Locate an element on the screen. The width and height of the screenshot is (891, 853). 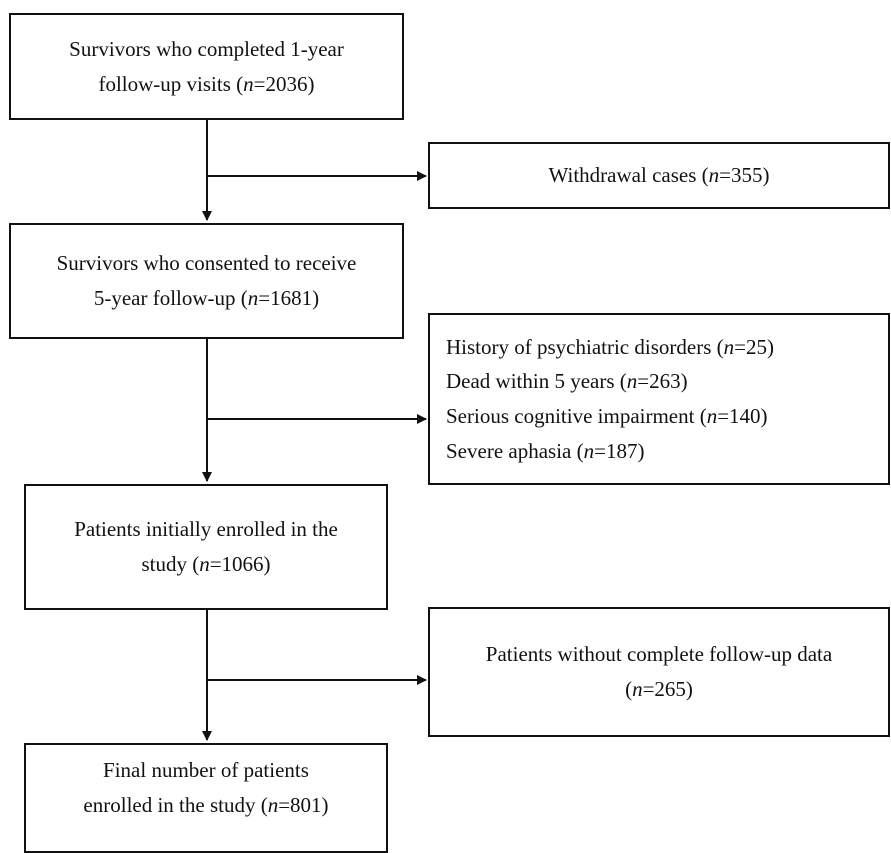
exclusion-aphasia: Severe aphasia (n=187) is located at coordinates (545, 450).